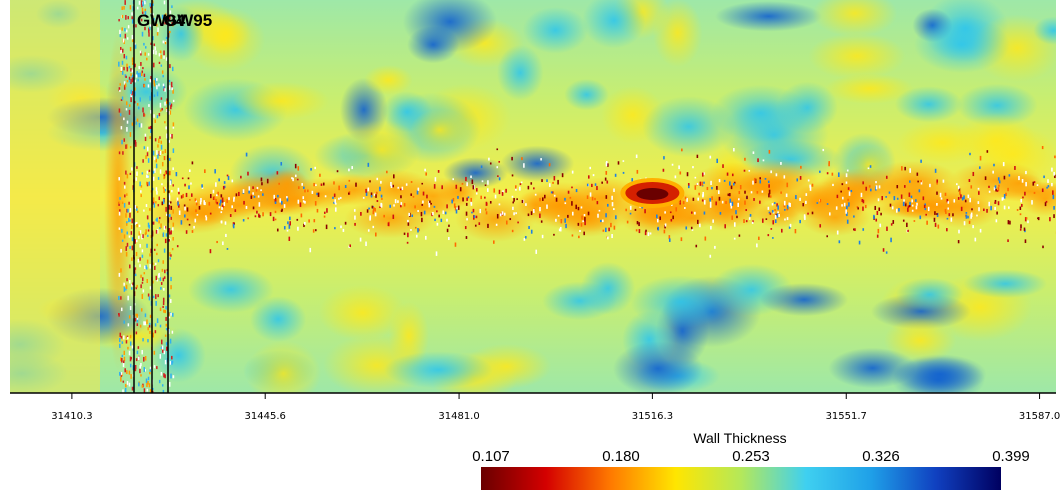 The height and width of the screenshot is (492, 1062). Describe the element at coordinates (161, 20) in the screenshot. I see `weld-label: GW94` at that location.